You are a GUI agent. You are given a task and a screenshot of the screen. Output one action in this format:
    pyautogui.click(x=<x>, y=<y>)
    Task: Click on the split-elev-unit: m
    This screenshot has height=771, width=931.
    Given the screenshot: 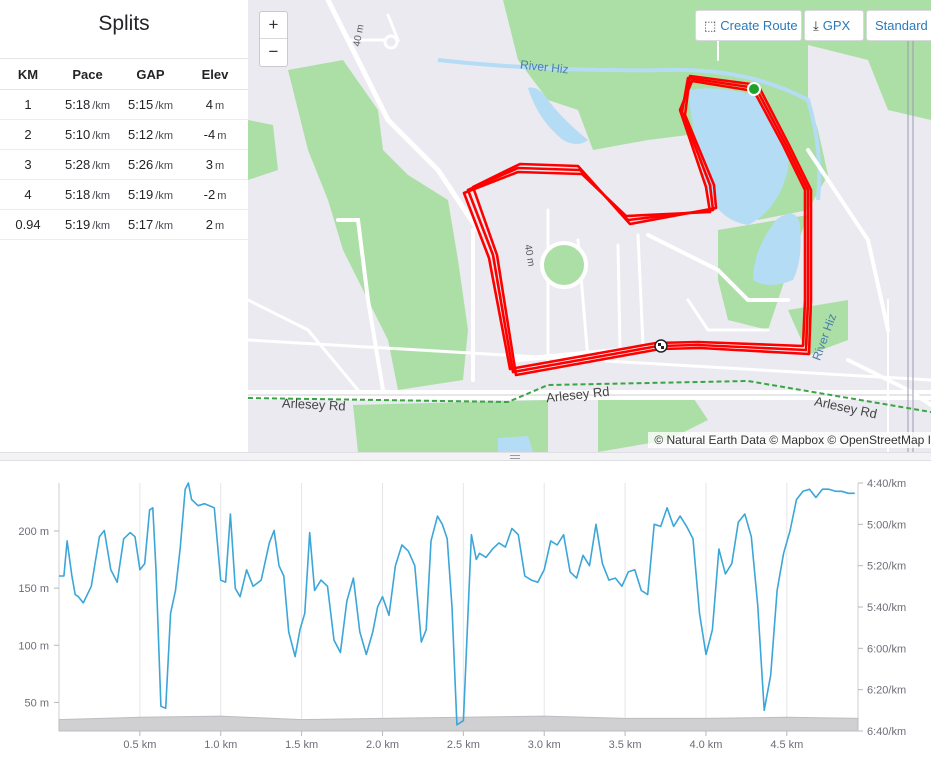 What is the action you would take?
    pyautogui.click(x=222, y=196)
    